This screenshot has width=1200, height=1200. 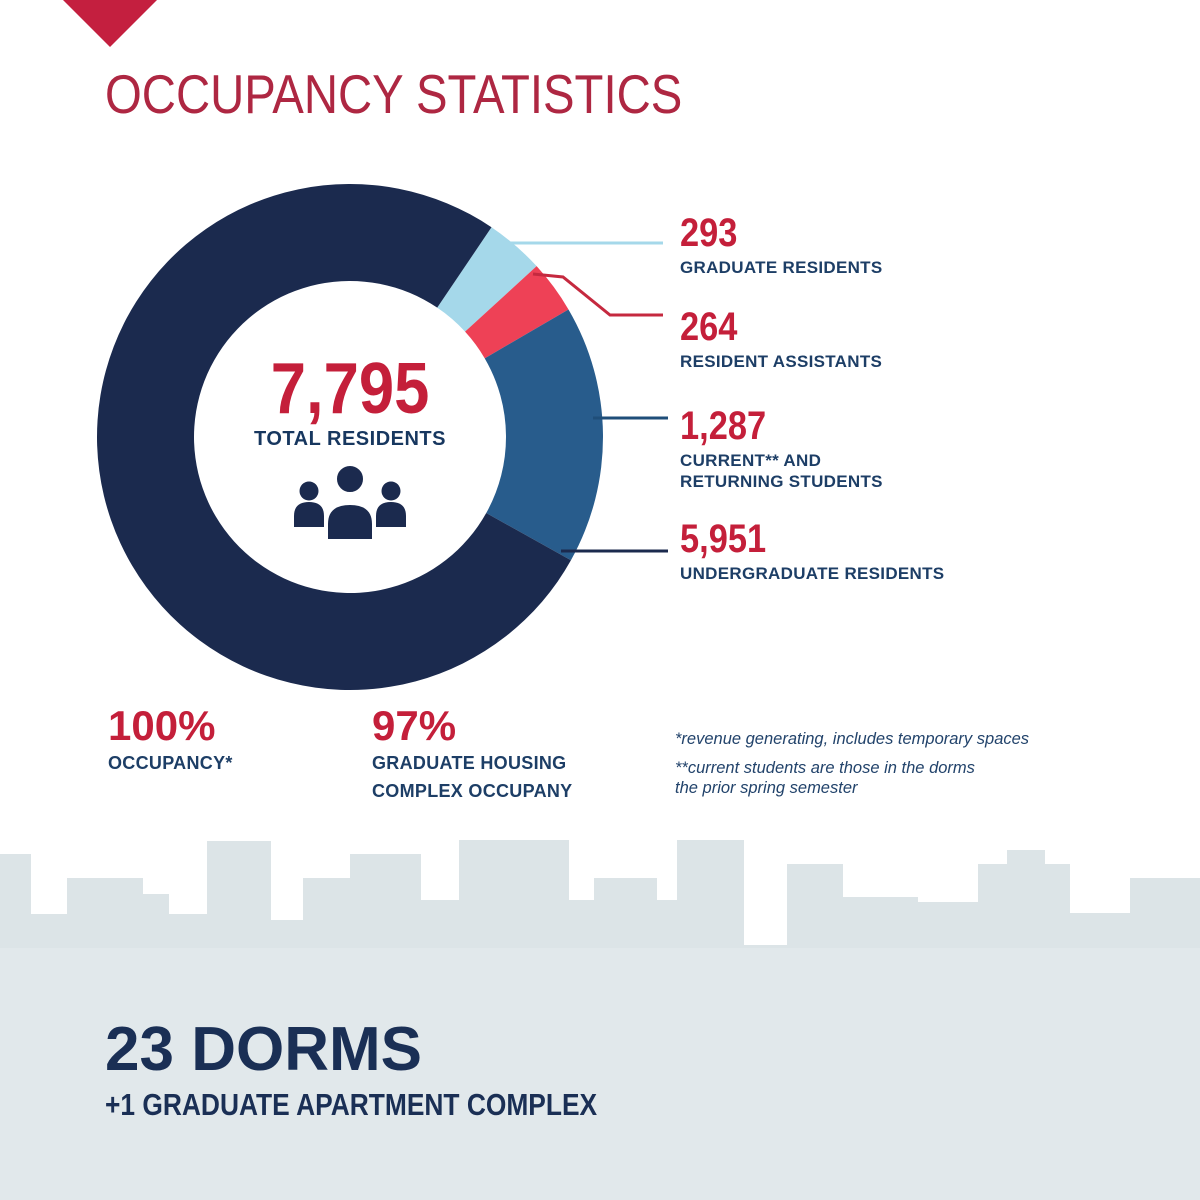 I want to click on legend-item-current-returning-students: 1,287 CURRENT** AND RETURNING STUDENTS, so click(x=890, y=449).